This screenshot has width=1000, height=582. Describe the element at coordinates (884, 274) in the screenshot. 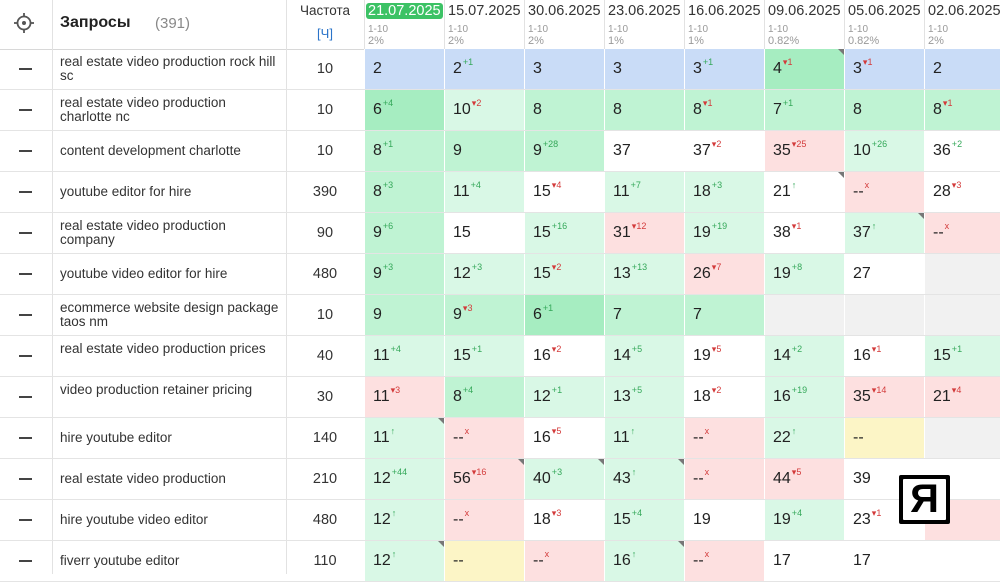

I see `position-cell: 27` at that location.